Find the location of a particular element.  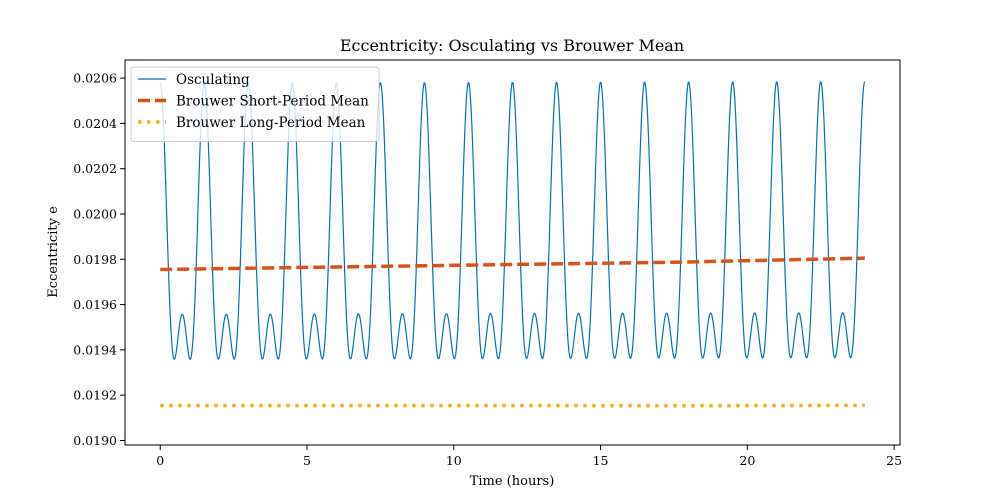

x-tick-label: 10 is located at coordinates (454, 460).